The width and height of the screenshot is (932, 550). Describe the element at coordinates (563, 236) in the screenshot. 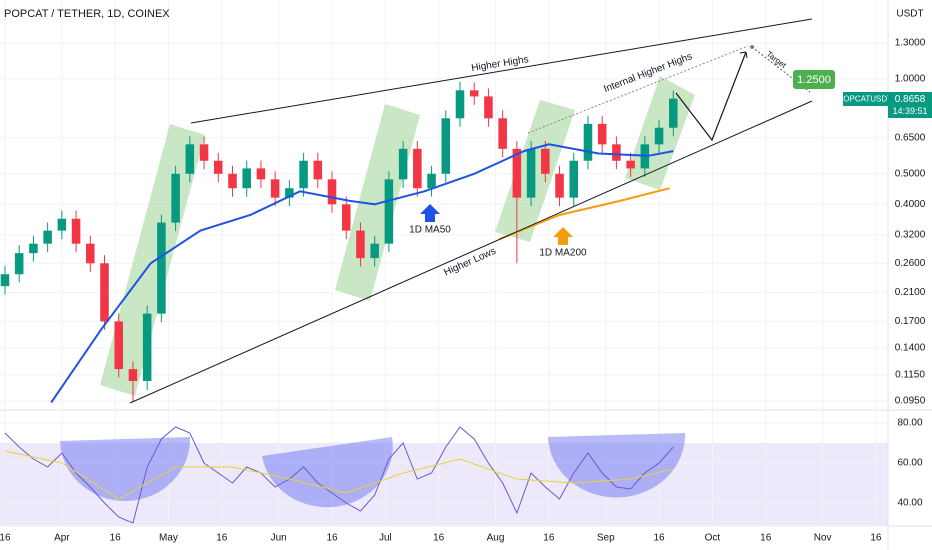

I see `ma200-arrow` at that location.